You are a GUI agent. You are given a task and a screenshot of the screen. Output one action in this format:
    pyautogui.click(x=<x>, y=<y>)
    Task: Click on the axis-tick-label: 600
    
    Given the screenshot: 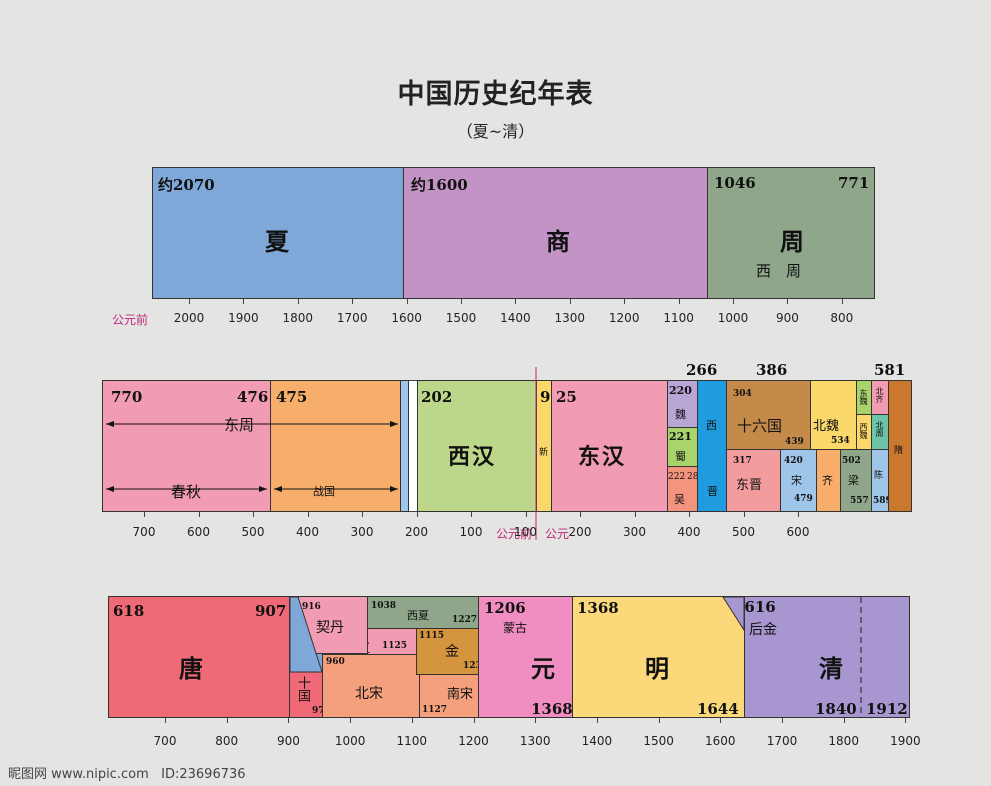 What is the action you would take?
    pyautogui.click(x=798, y=532)
    